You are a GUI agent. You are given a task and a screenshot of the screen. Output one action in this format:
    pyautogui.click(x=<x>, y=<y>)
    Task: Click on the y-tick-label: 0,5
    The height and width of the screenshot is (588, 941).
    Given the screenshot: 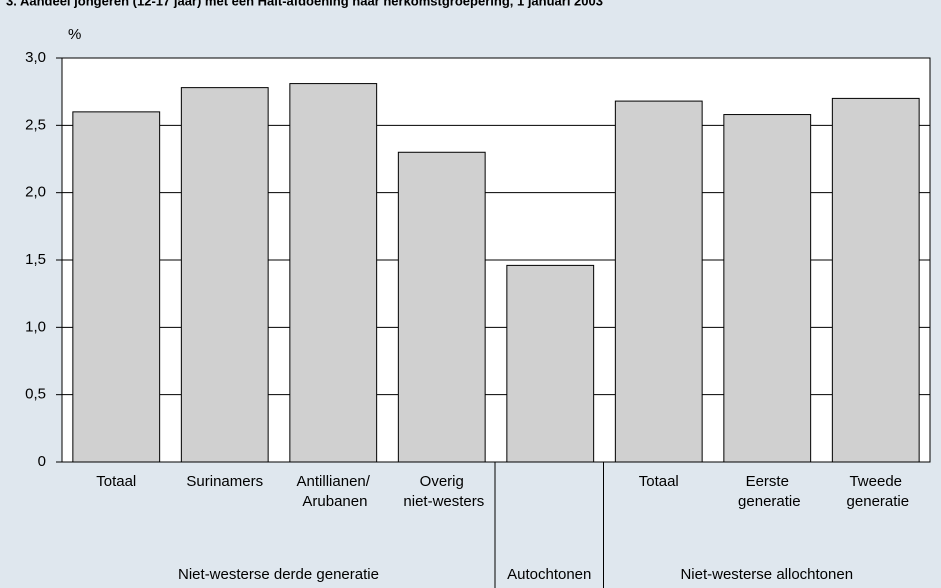 What is the action you would take?
    pyautogui.click(x=35, y=394)
    